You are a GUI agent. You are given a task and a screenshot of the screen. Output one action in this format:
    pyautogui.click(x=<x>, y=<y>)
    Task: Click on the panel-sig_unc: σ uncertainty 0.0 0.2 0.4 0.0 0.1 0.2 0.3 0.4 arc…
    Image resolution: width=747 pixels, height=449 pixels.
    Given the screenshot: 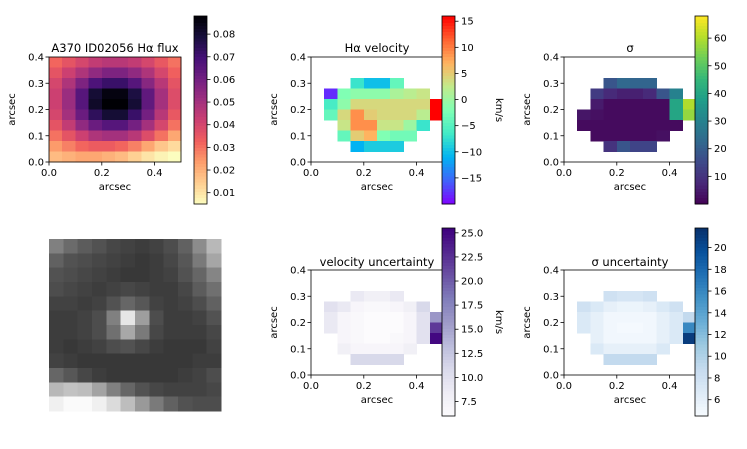 What is the action you would take?
    pyautogui.click(x=634, y=322)
    